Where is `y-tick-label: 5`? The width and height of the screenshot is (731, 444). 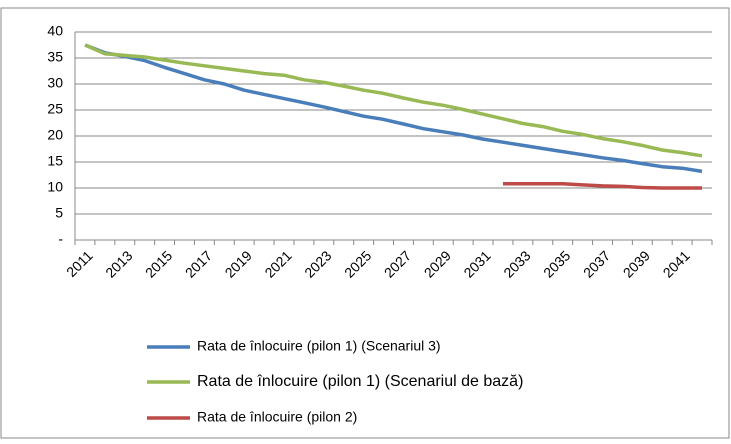 y-tick-label: 5 is located at coordinates (59, 213).